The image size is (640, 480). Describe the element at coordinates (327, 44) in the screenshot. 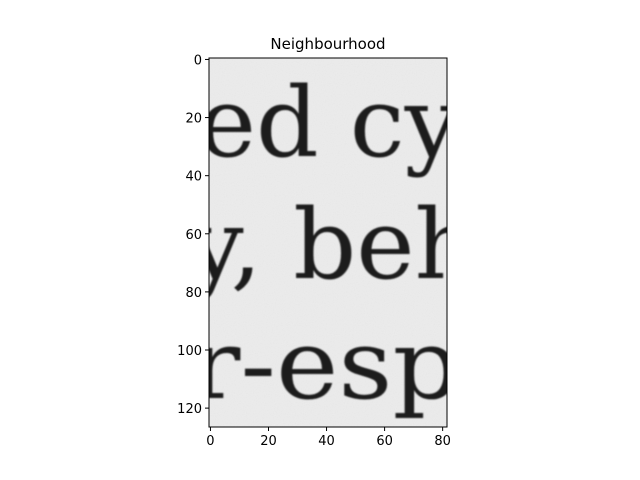

I see `chart-title: Neighbourhood` at that location.